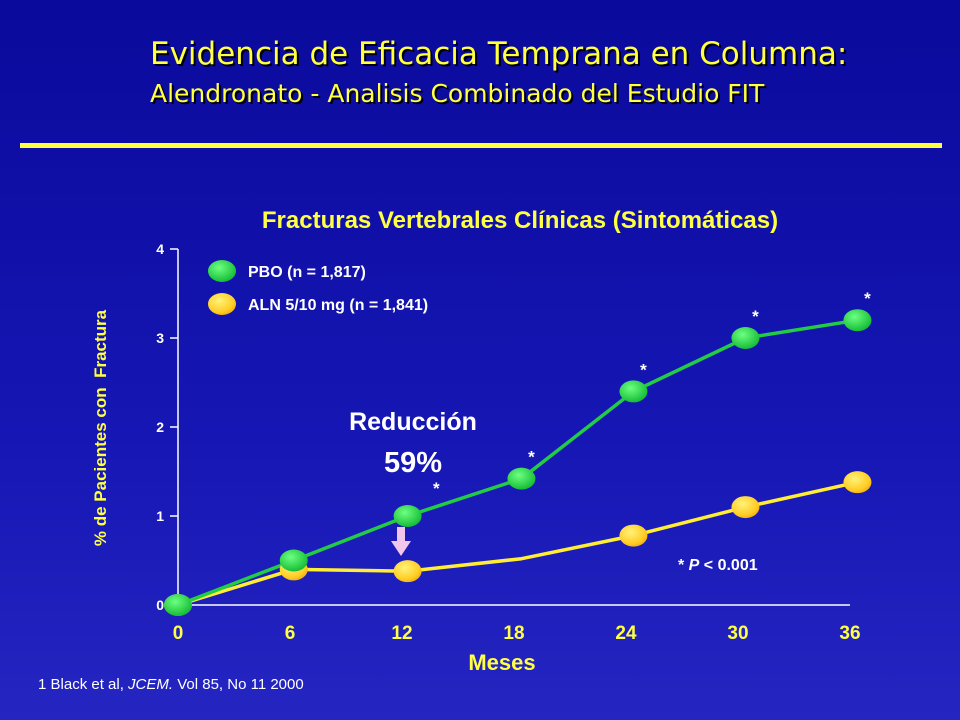 This screenshot has height=720, width=960. I want to click on y-tick-label: 3, so click(160, 338).